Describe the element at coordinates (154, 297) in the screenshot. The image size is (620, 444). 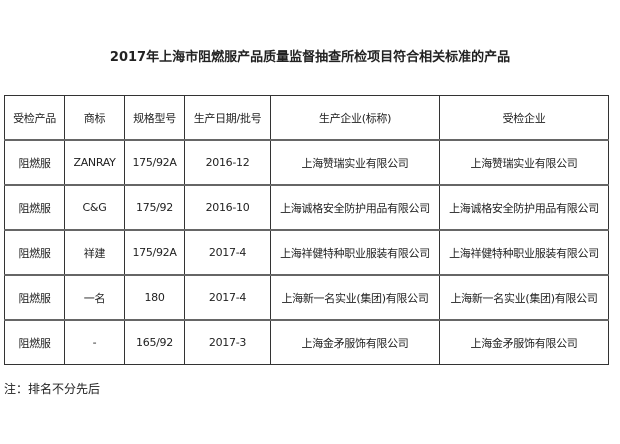
I see `cell-spec: 180` at that location.